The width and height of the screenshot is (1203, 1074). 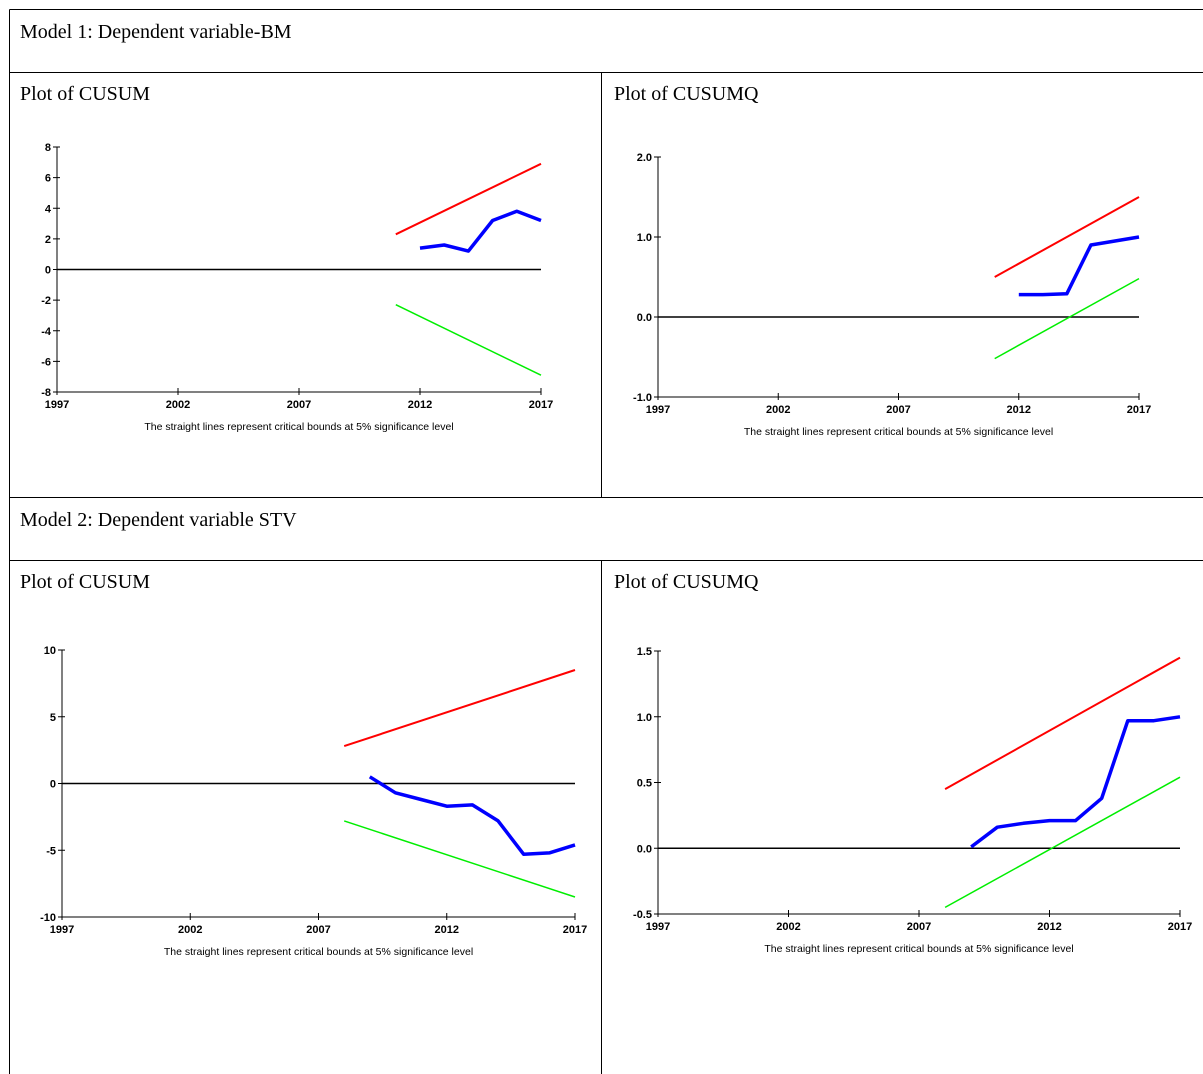 I want to click on y-tick-label: -8, so click(x=46, y=393).